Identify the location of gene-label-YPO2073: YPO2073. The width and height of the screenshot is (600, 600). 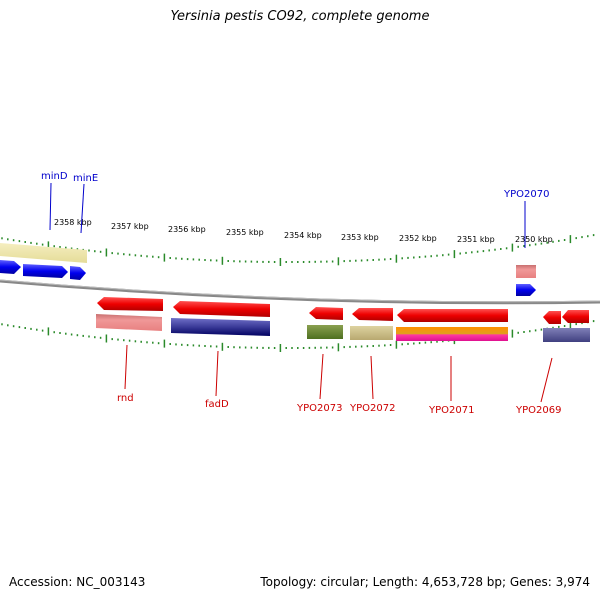
(319, 408).